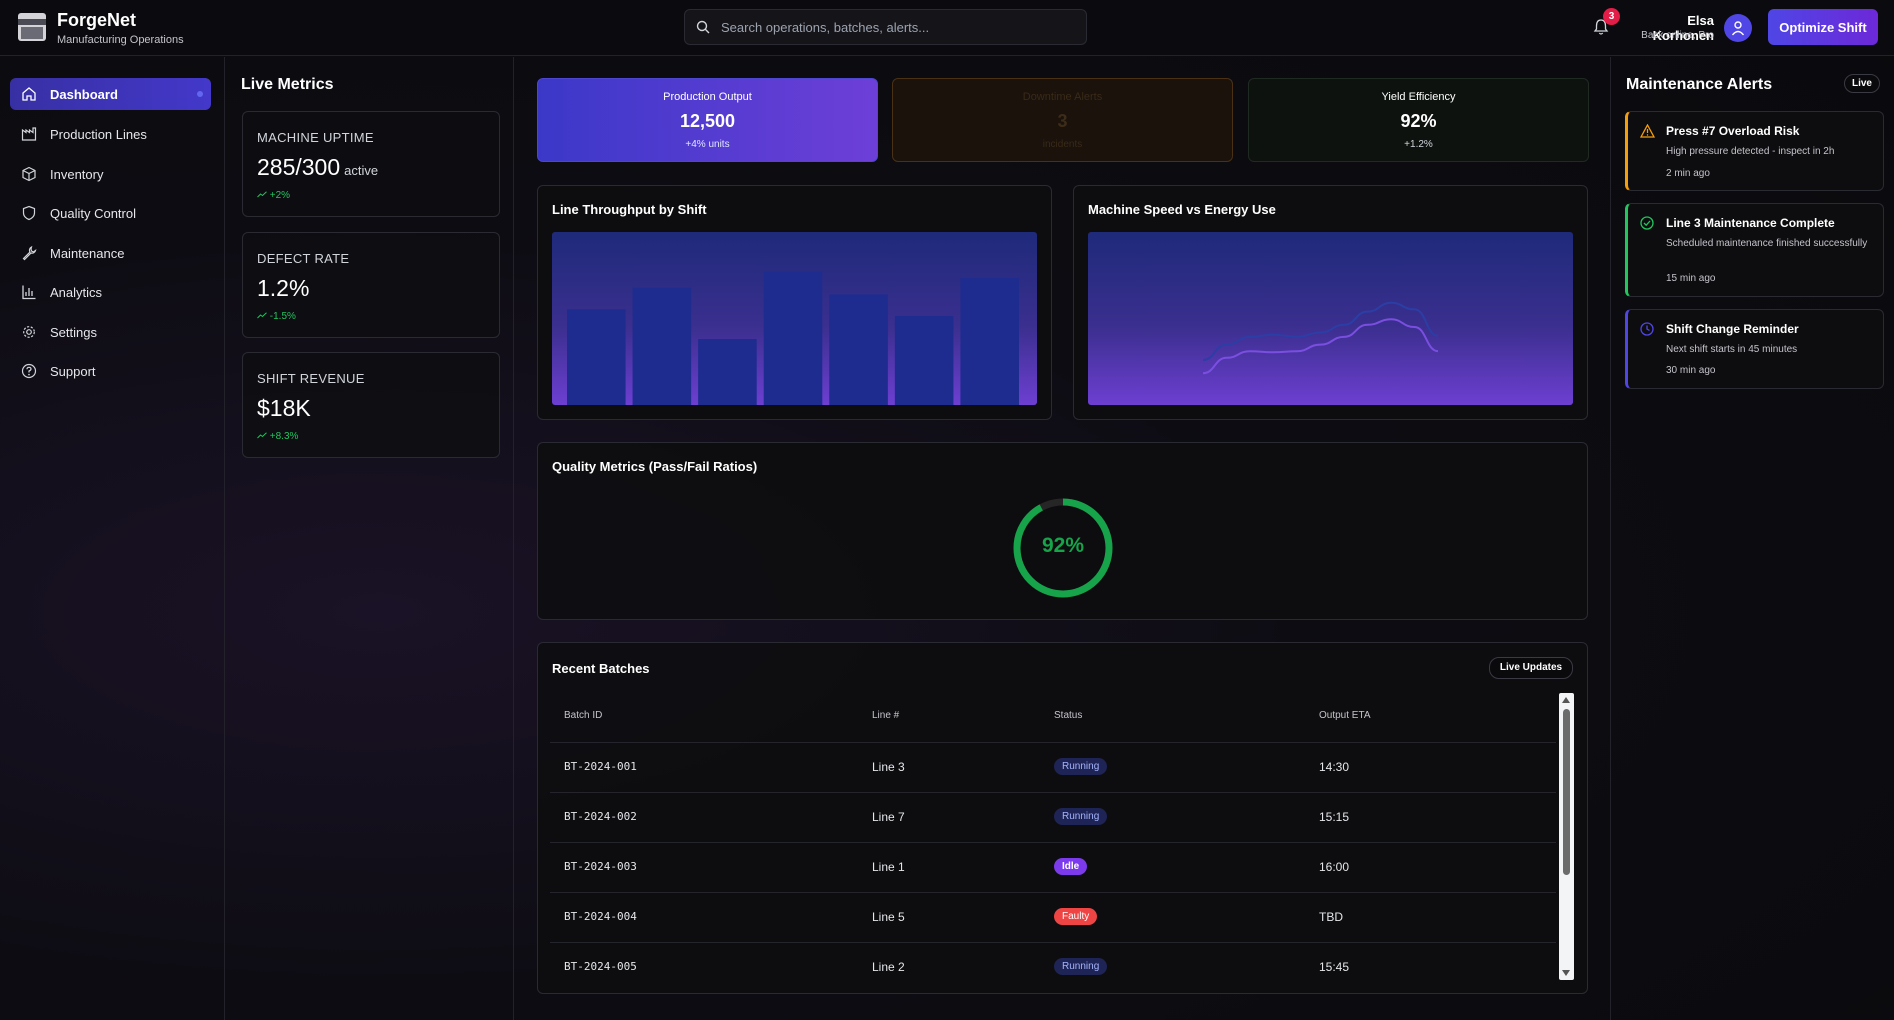 This screenshot has width=1894, height=1020. I want to click on home-icon, so click(29, 94).